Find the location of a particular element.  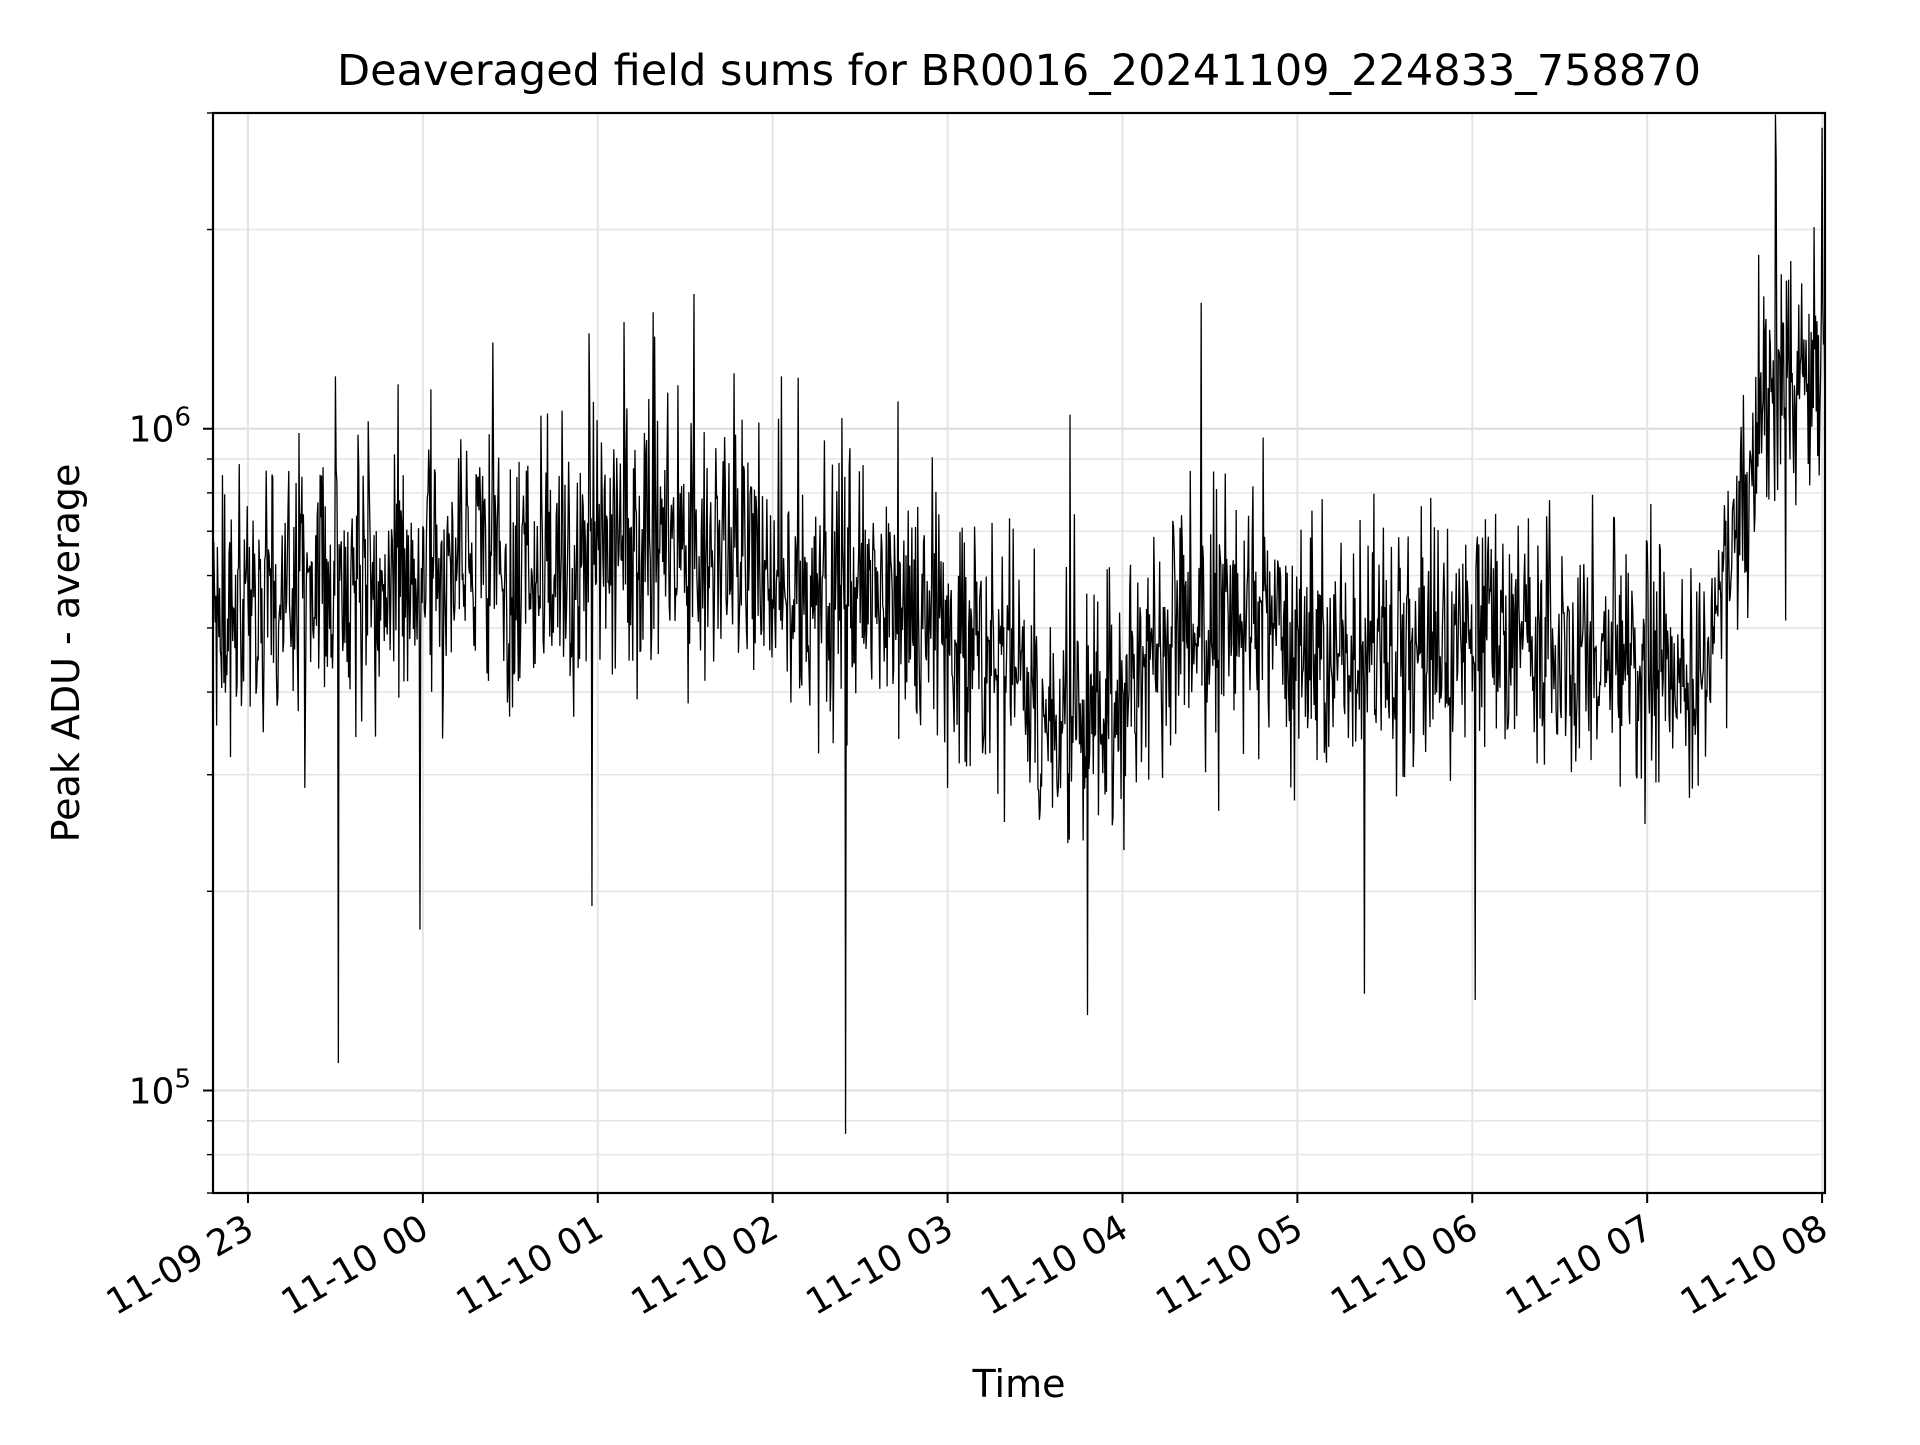

y-tick-label: 10⁵ is located at coordinates (160, 1088).